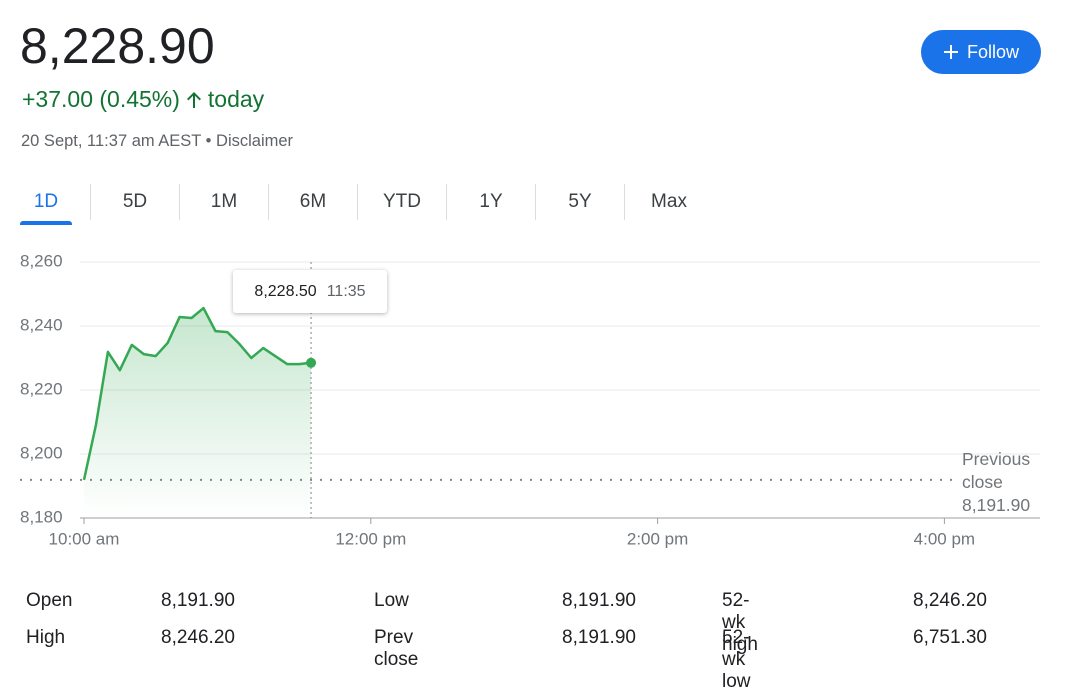 The height and width of the screenshot is (693, 1080). Describe the element at coordinates (224, 202) in the screenshot. I see `range-tab: 1M` at that location.